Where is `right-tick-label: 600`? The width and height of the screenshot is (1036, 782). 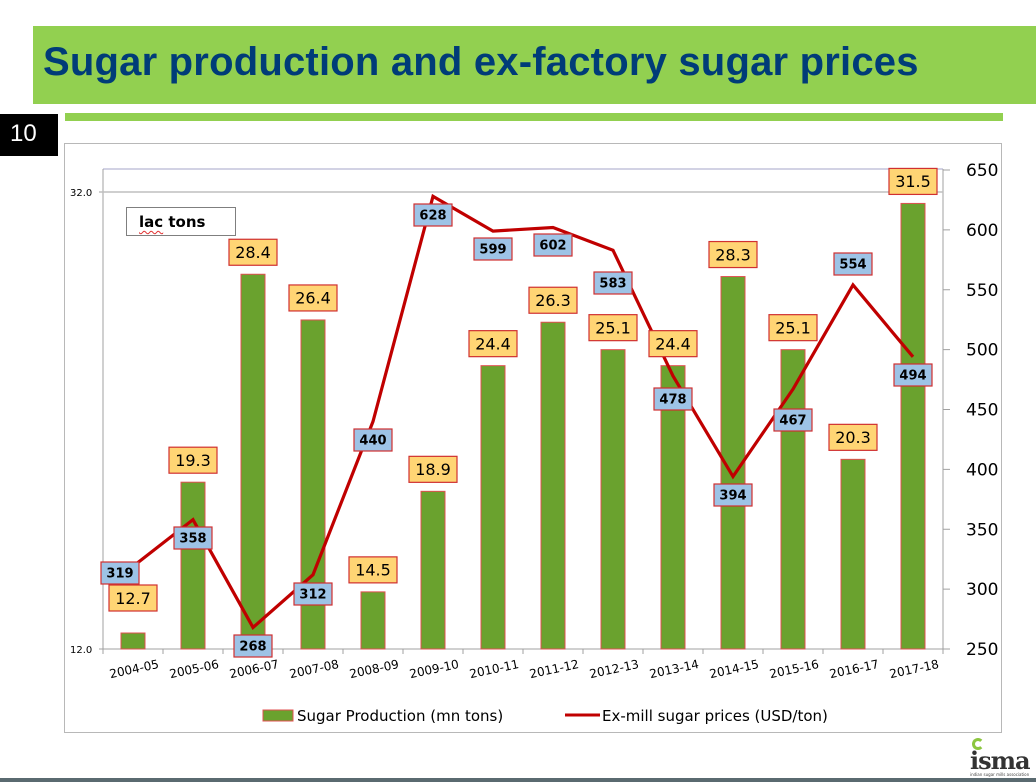 right-tick-label: 600 is located at coordinates (982, 231).